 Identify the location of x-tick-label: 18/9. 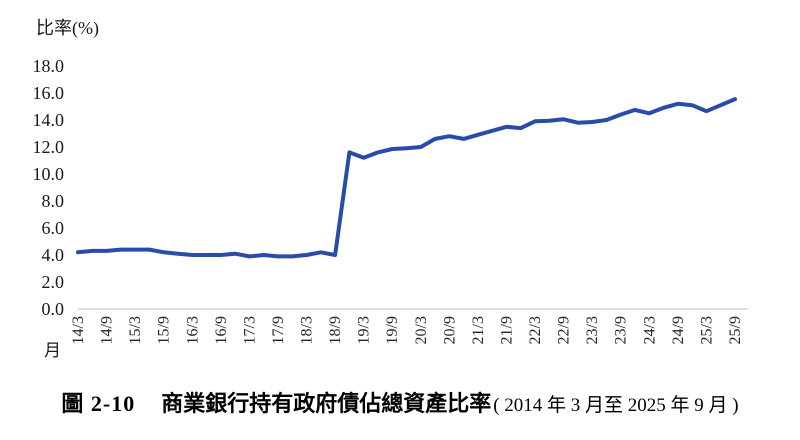
(335, 330).